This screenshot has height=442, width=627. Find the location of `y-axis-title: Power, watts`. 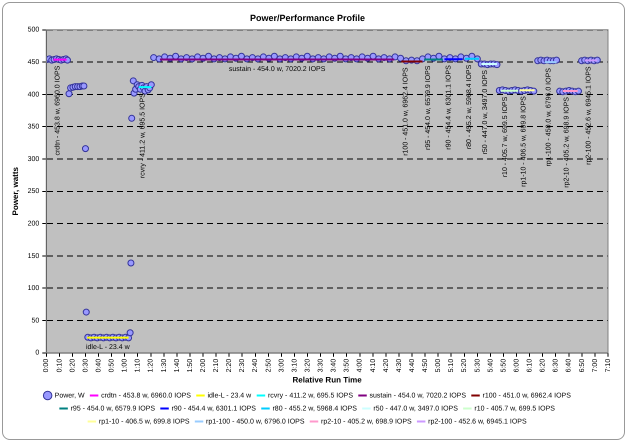

y-axis-title: Power, watts is located at coordinates (15, 191).